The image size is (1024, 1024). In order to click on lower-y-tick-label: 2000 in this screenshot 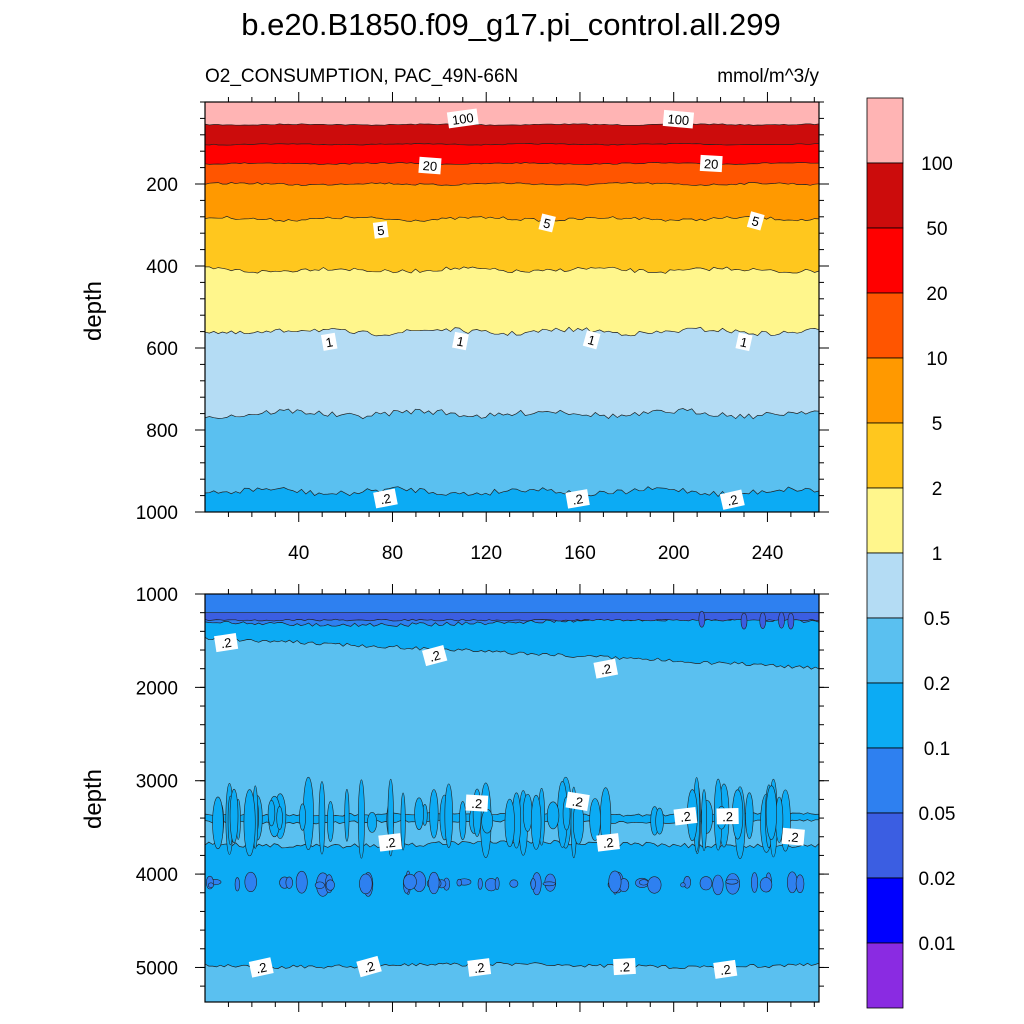, I will do `click(157, 688)`.